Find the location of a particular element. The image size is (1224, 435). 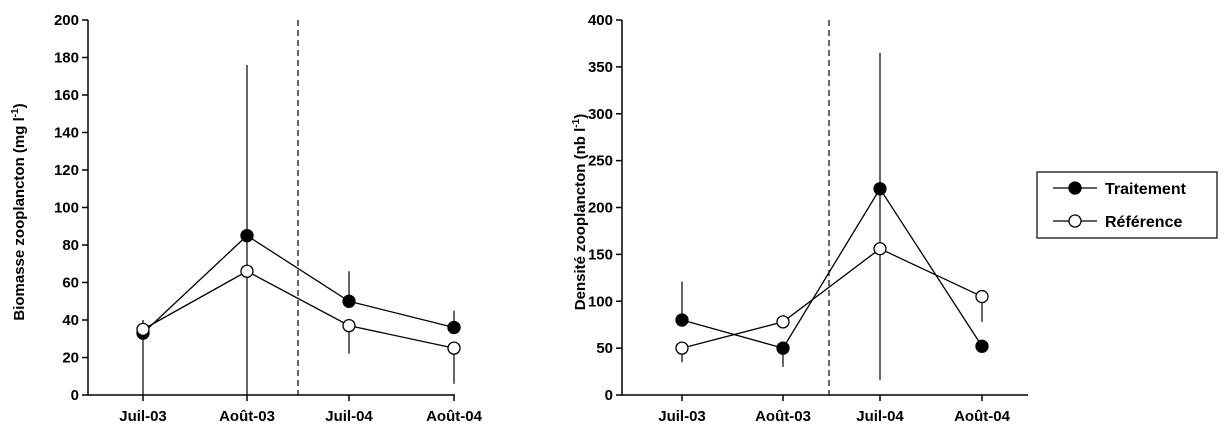

legend-item-reference: Référence is located at coordinates (1117, 222).